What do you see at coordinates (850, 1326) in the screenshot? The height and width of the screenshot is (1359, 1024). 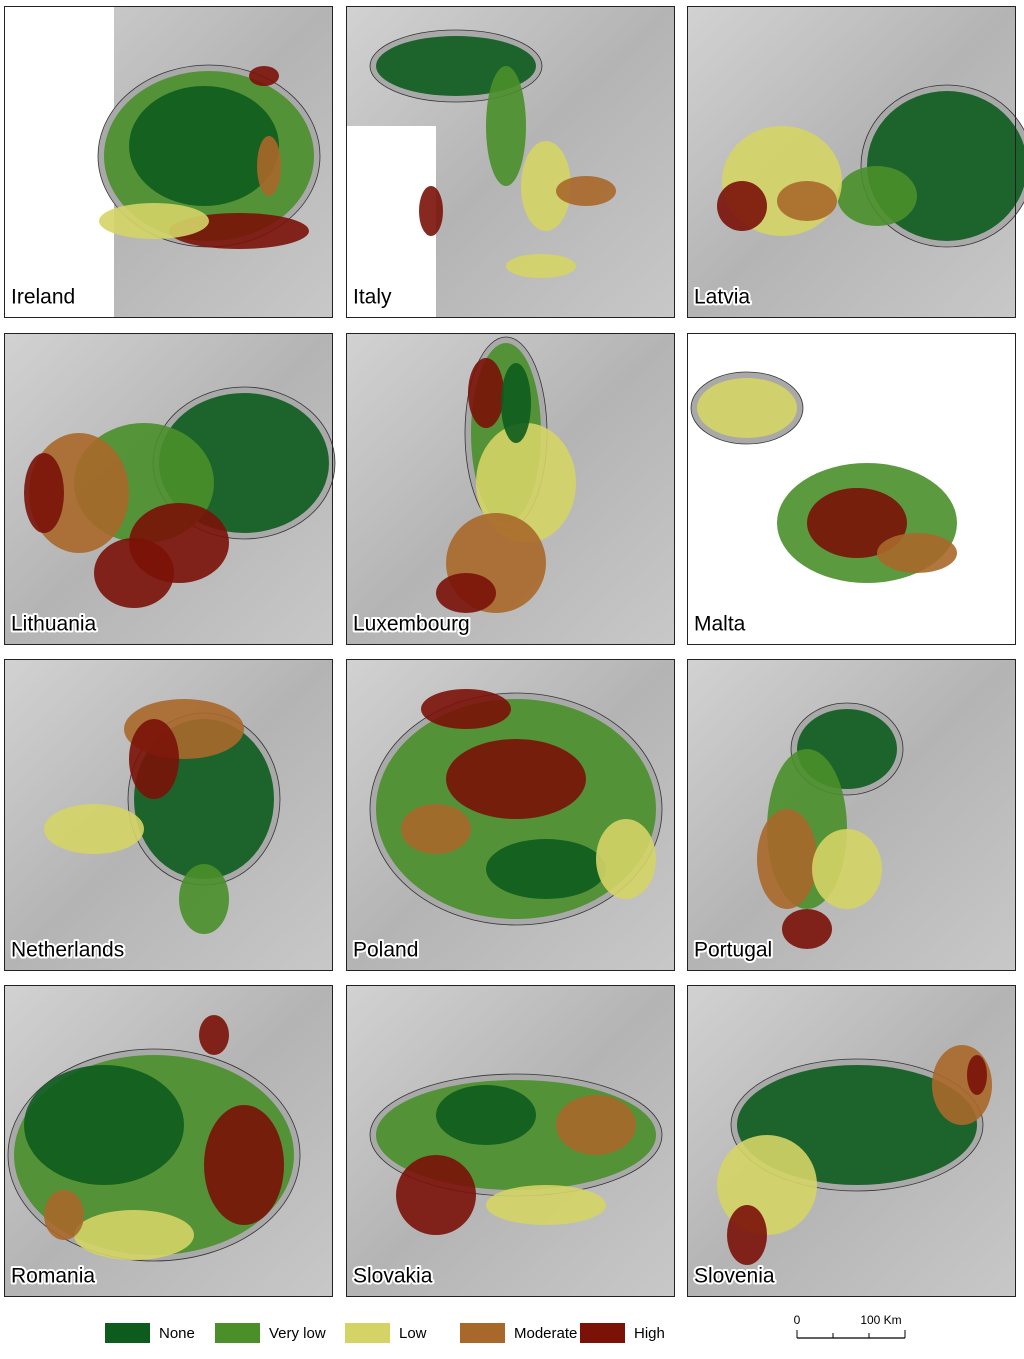 I see `scale-bar: 0 100 Km` at bounding box center [850, 1326].